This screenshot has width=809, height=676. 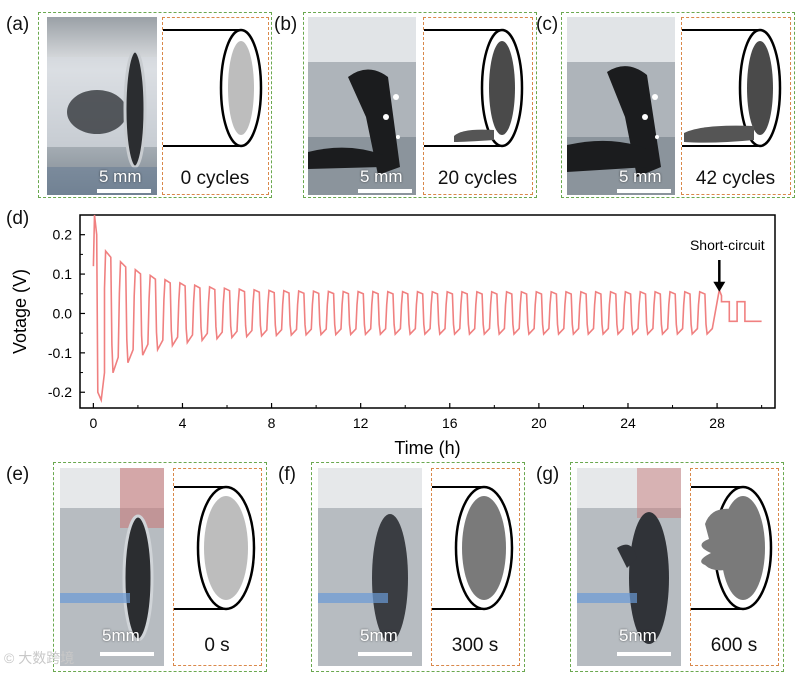 I want to click on panel-letter-g: (g), so click(x=548, y=474).